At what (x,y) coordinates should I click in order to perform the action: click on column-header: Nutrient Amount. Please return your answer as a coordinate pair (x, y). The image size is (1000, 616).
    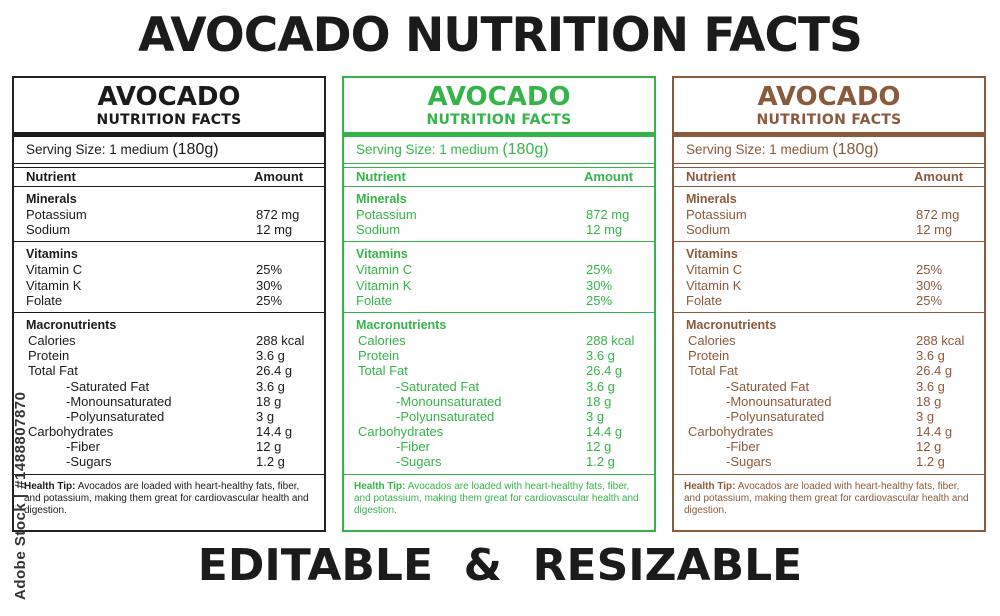
    Looking at the image, I should click on (499, 177).